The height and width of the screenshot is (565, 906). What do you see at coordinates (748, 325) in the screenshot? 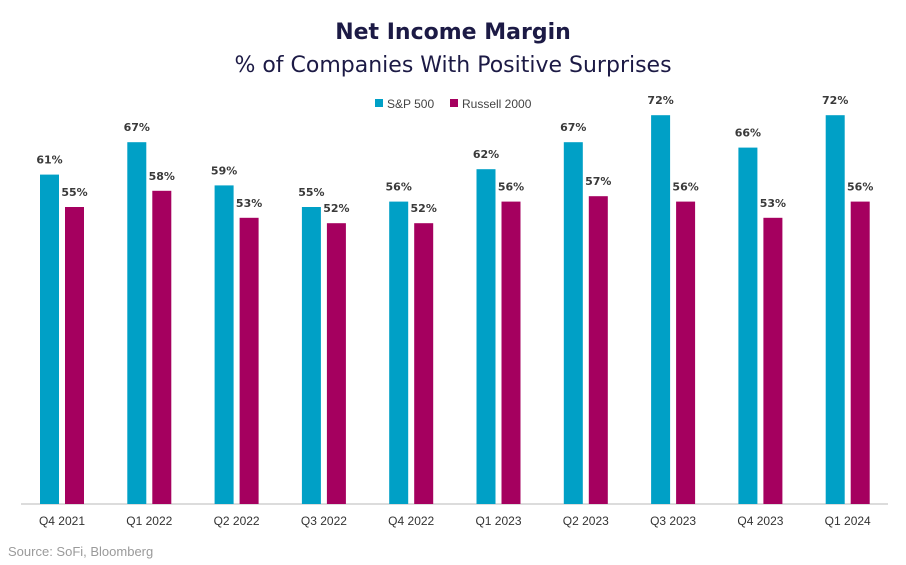
I see `bar-sp500-q42023` at bounding box center [748, 325].